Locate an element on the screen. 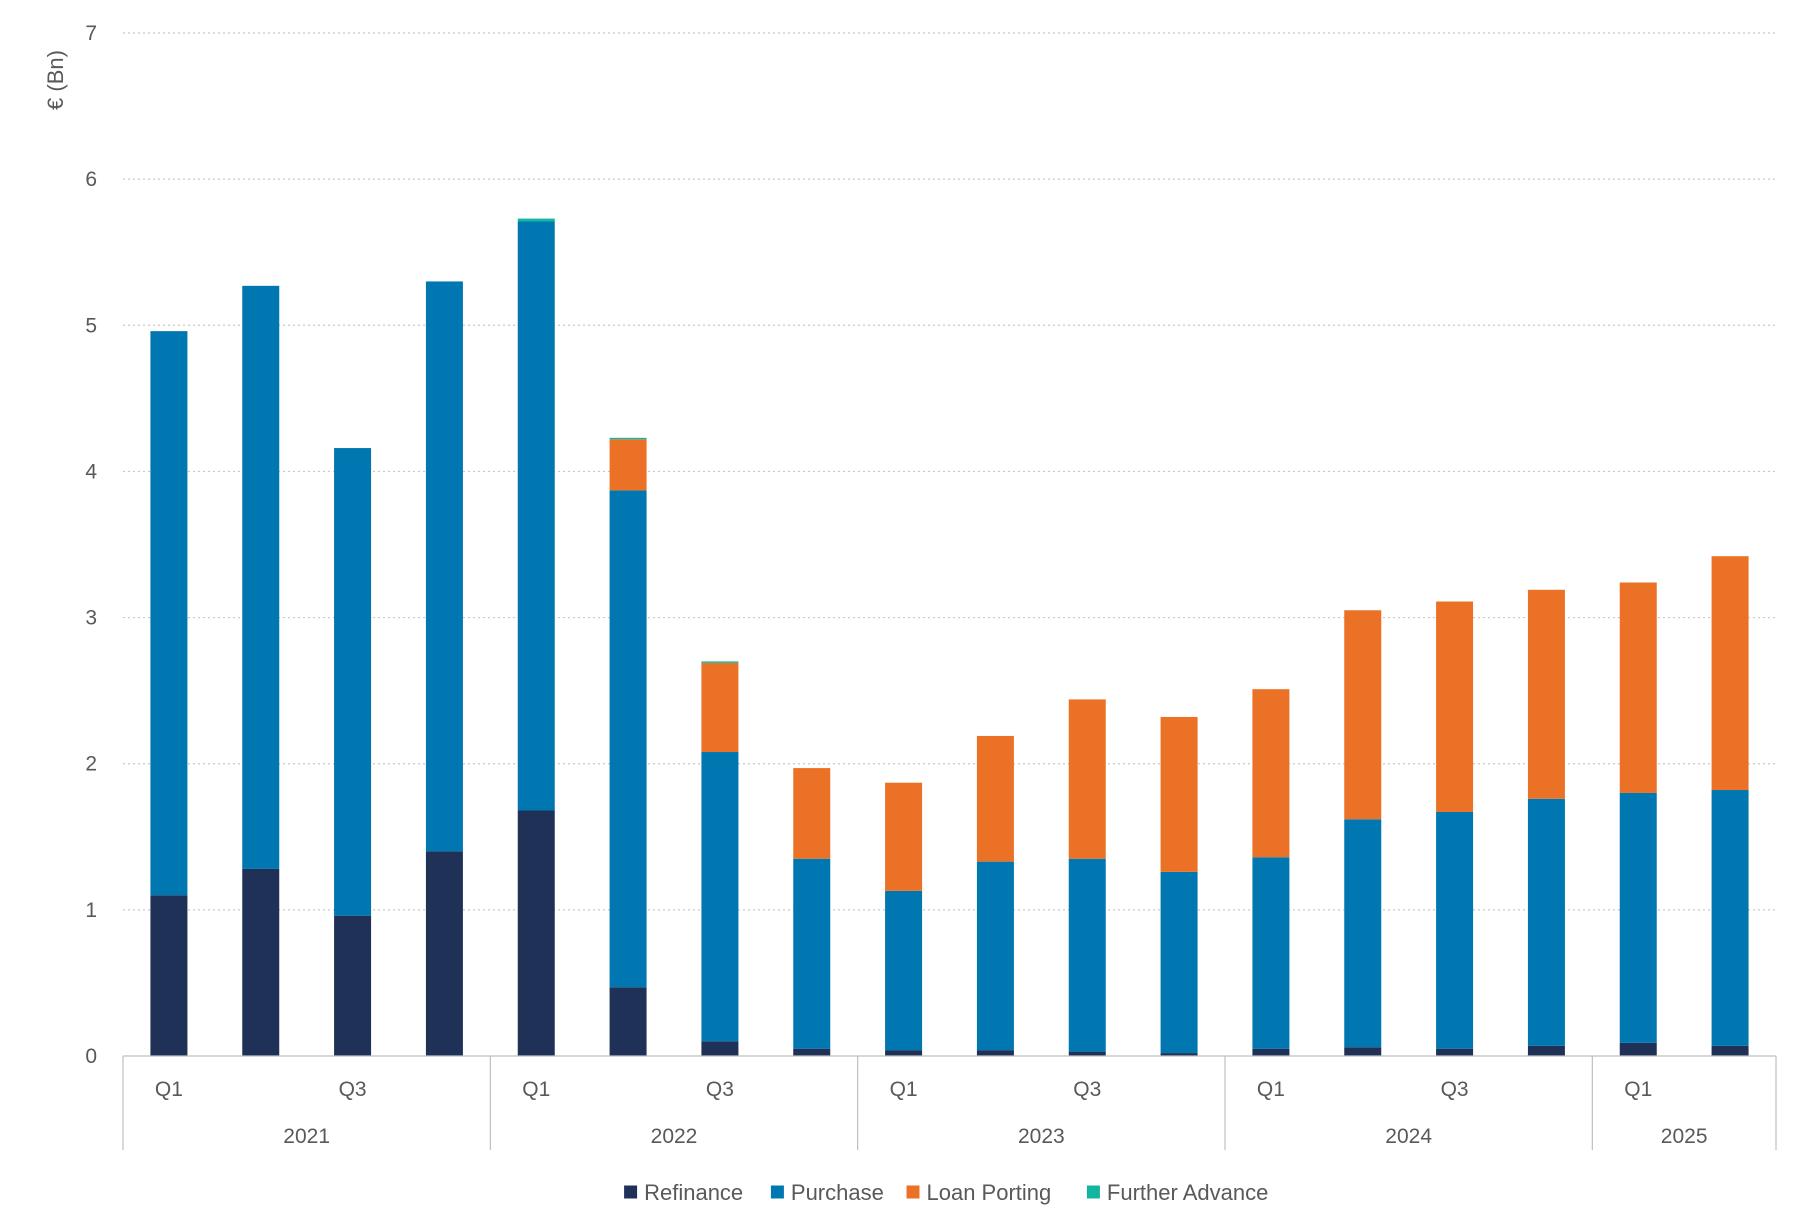  bar-stack-2023-q2 is located at coordinates (995, 895).